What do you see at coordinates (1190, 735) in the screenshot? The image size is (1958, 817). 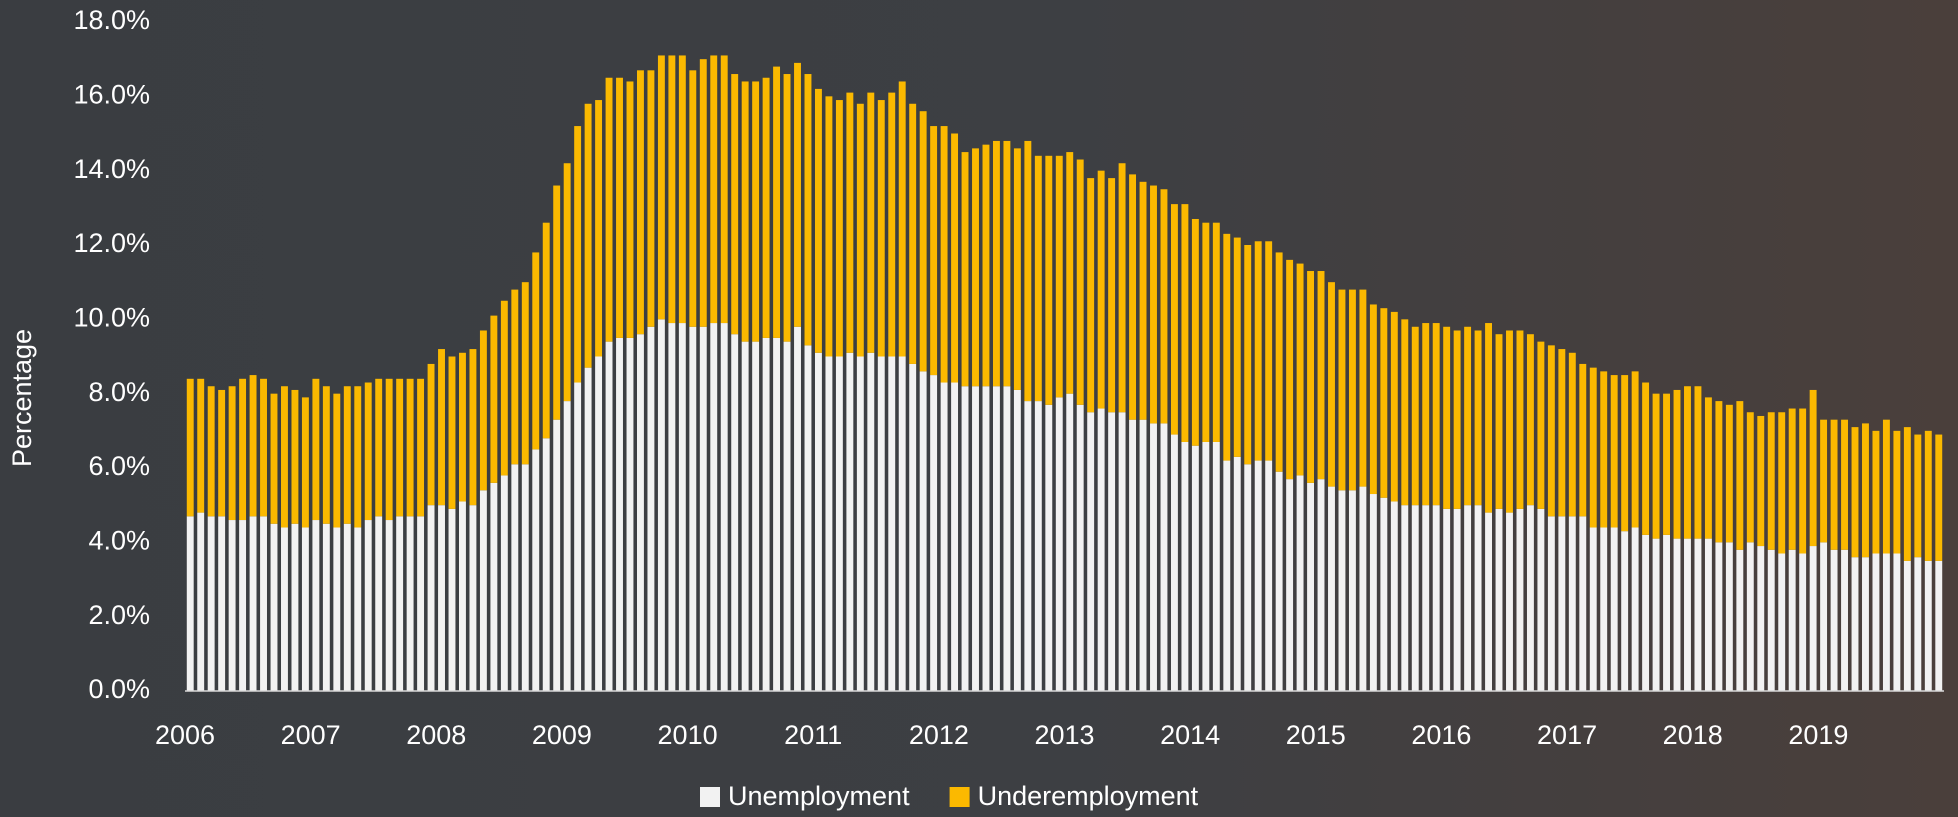 I see `x-tick-label: 2014` at bounding box center [1190, 735].